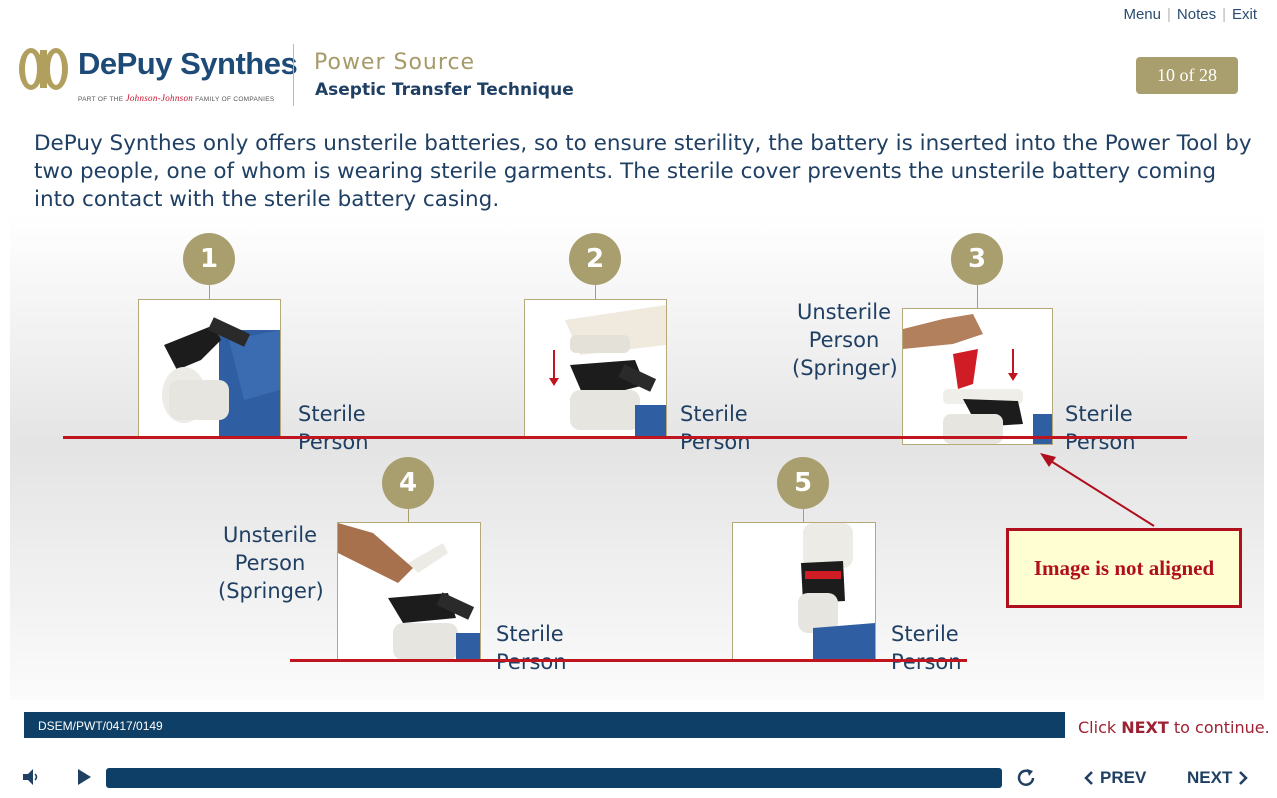  What do you see at coordinates (100, 726) in the screenshot?
I see `document-code: DSEM/PWT/0417/0149` at bounding box center [100, 726].